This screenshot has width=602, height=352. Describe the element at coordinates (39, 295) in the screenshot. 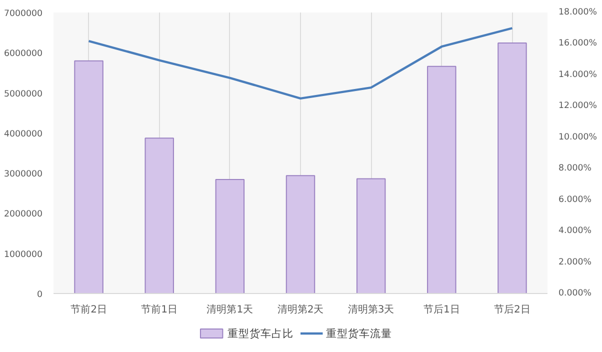

I see `y-tick-label: 0` at that location.